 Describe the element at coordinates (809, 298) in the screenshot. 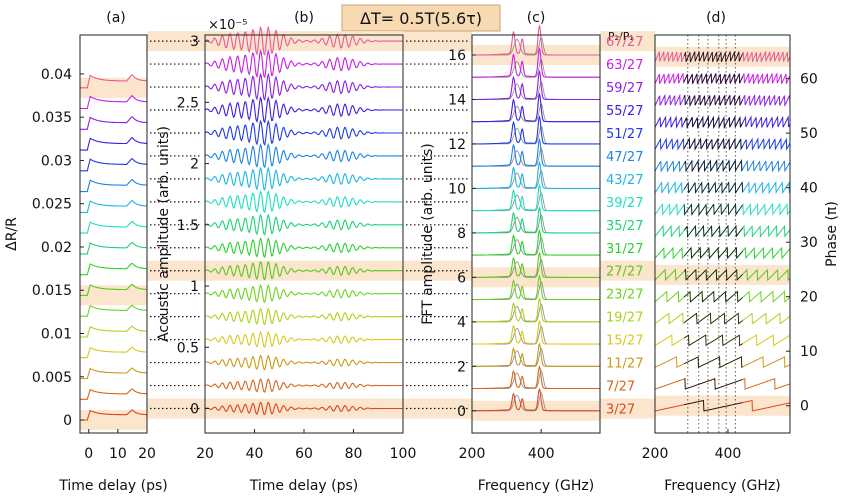

I see `y-tick-label: 20` at that location.